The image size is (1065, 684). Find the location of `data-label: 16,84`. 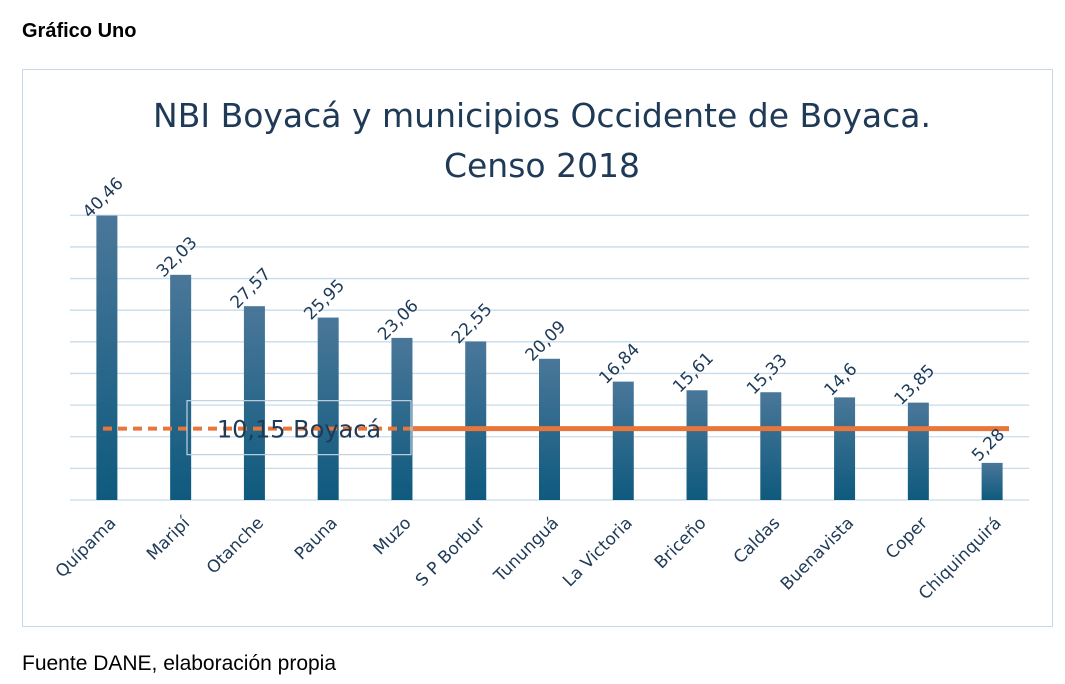

data-label: 16,84 is located at coordinates (619, 364).